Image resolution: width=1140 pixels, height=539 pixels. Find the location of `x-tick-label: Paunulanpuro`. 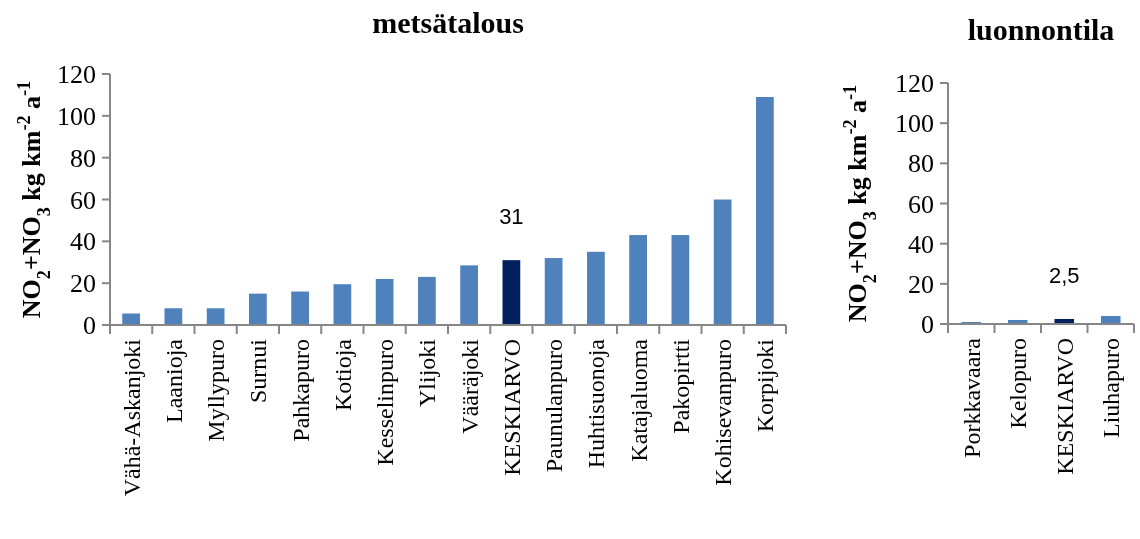

x-tick-label: Paunulanpuro is located at coordinates (554, 406).